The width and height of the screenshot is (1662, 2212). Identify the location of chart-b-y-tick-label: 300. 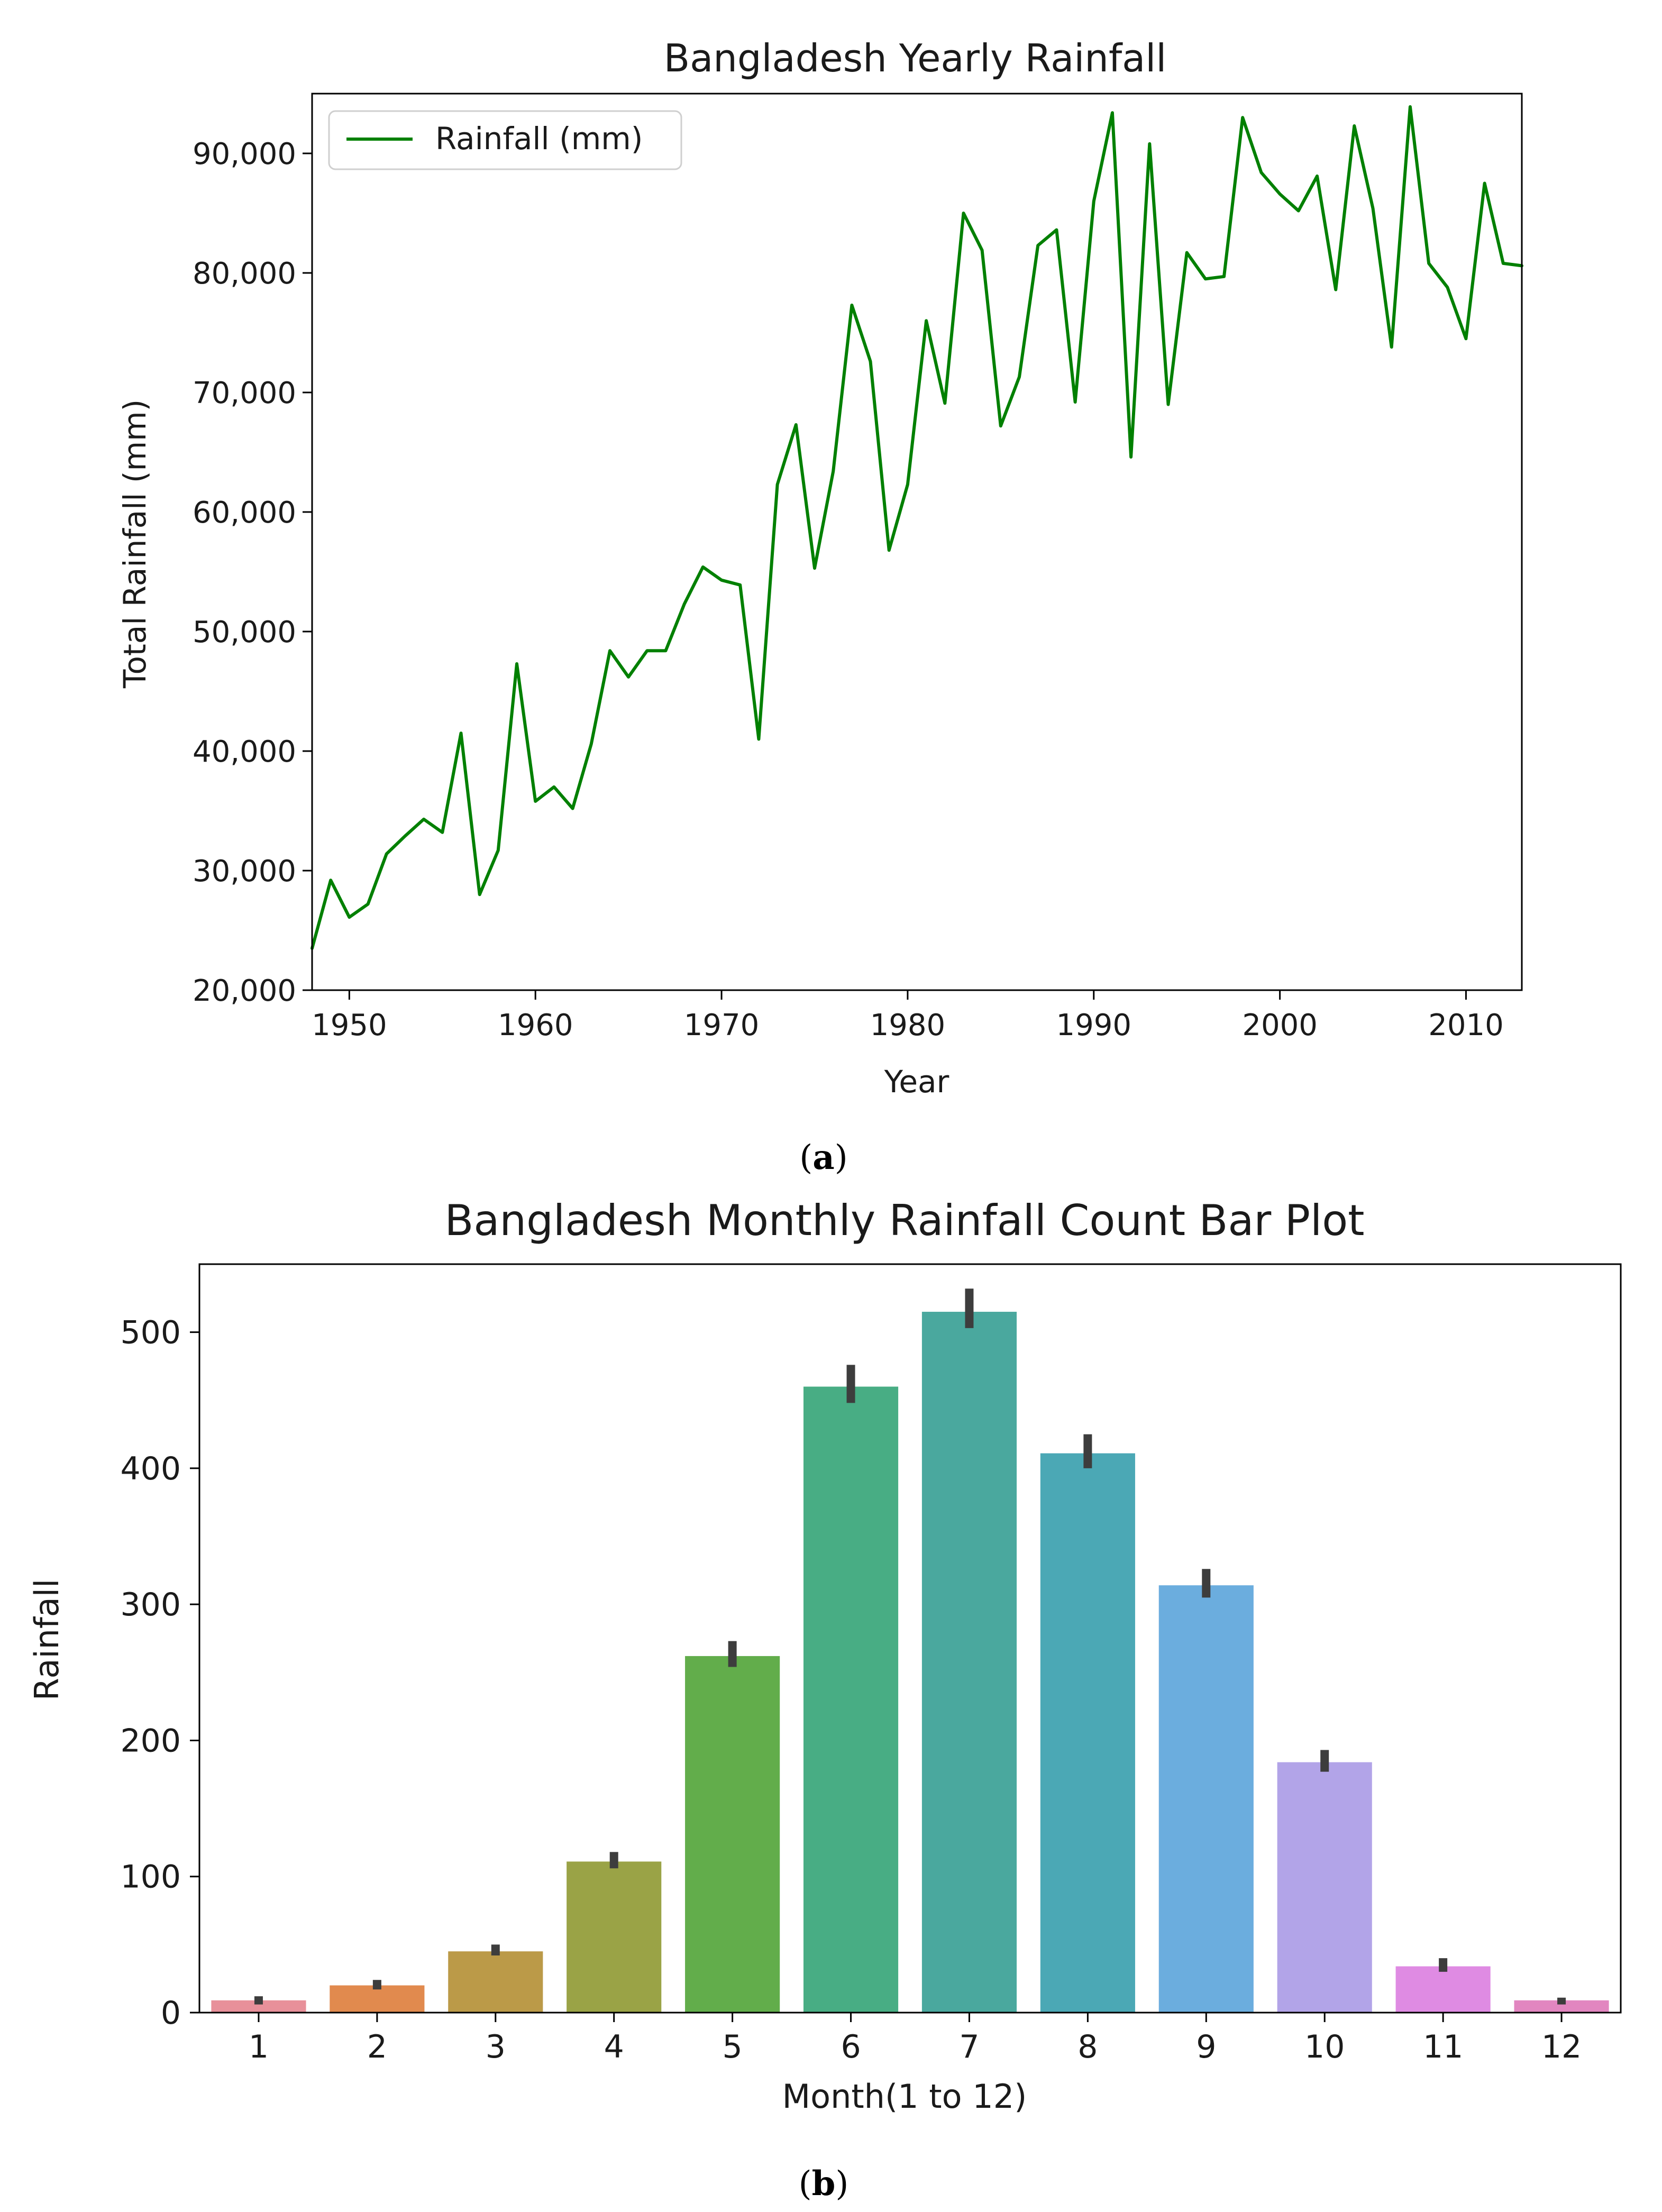
(150, 1604).